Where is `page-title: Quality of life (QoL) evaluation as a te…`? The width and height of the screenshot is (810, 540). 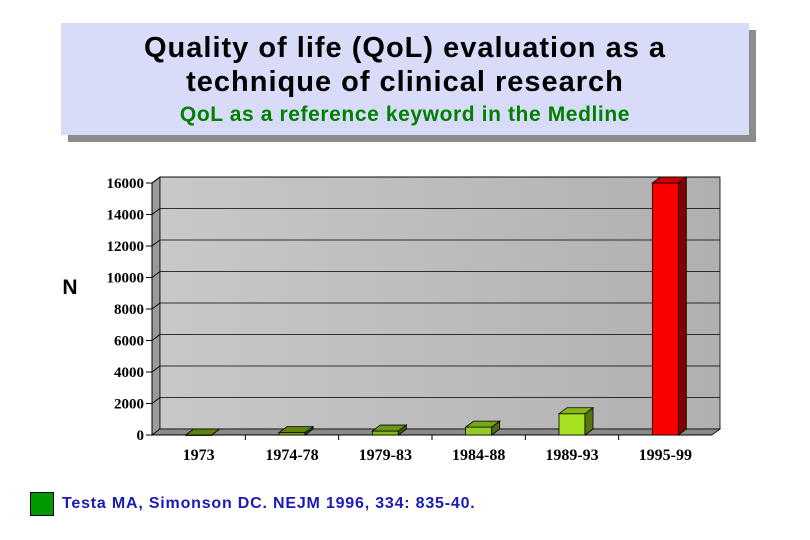
page-title: Quality of life (QoL) evaluation as a te… is located at coordinates (405, 65).